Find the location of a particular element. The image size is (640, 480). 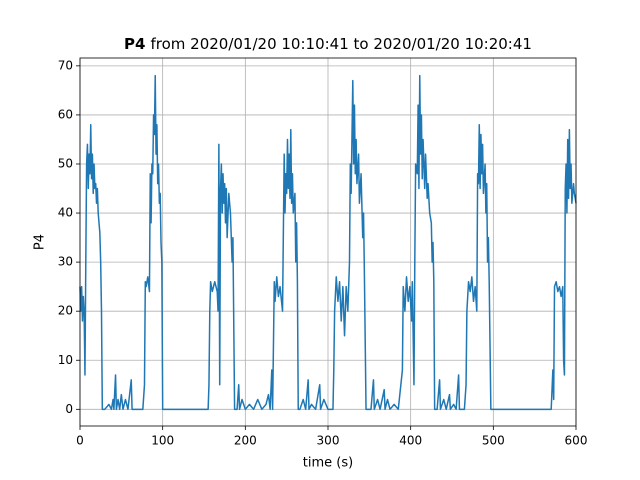

x-tick-label: 300 is located at coordinates (328, 441).